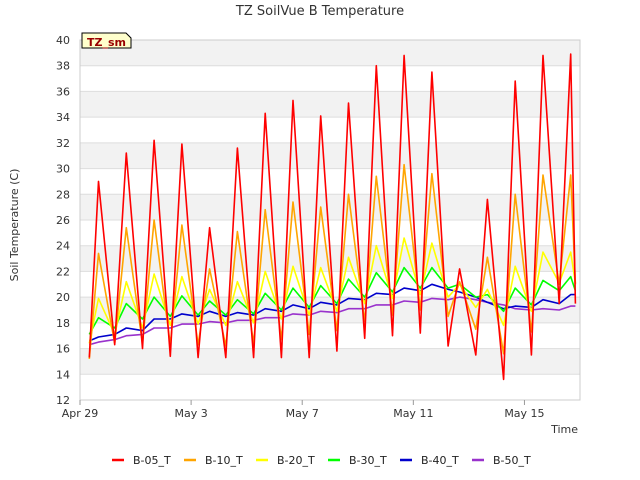 The image size is (640, 480). Describe the element at coordinates (332, 321) in the screenshot. I see `series-line-b-50-t` at that location.